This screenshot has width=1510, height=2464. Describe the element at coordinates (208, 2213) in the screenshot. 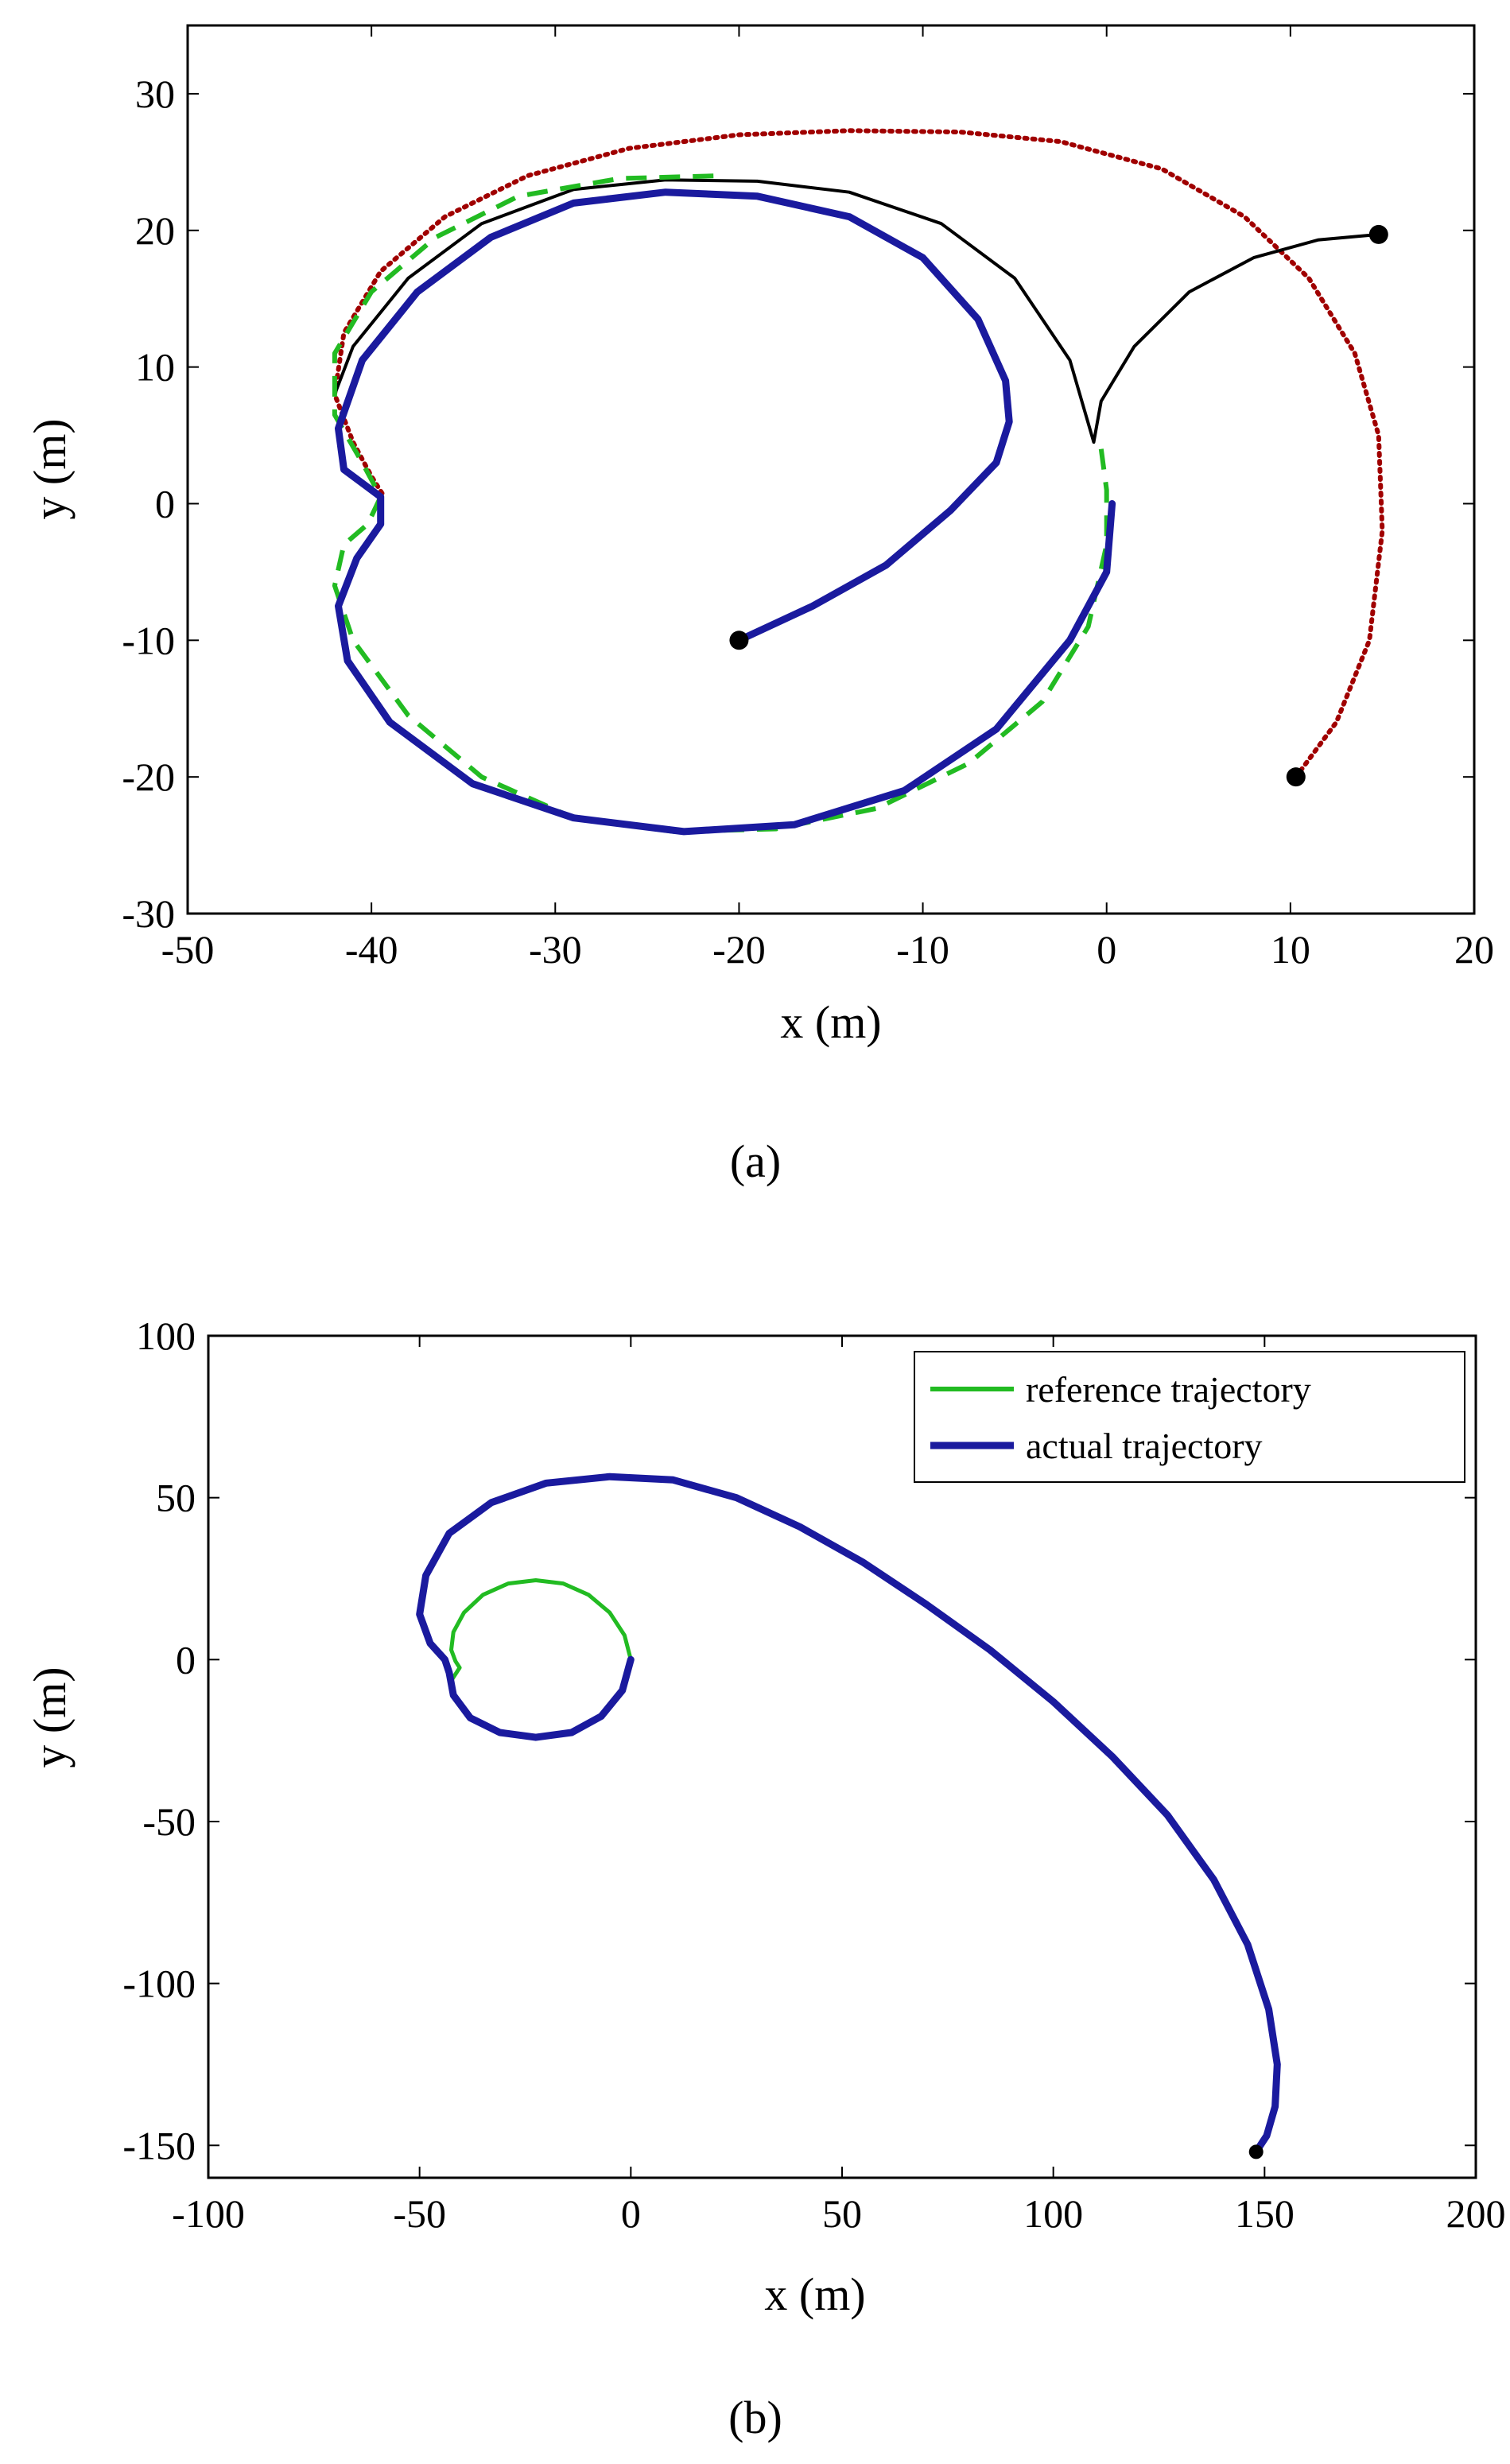

I see `x-tick-label: -100` at that location.